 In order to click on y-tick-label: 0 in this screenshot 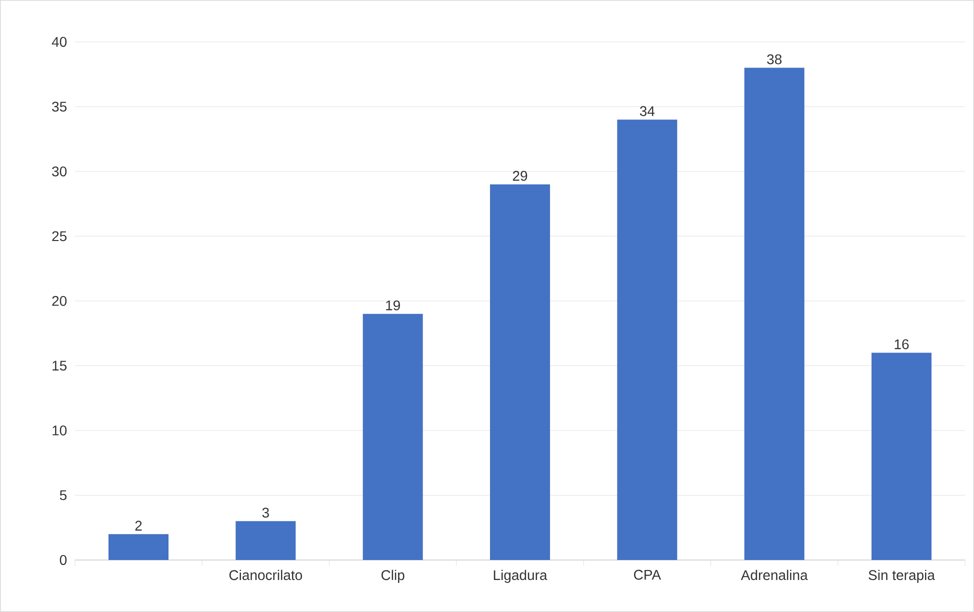, I will do `click(63, 560)`.